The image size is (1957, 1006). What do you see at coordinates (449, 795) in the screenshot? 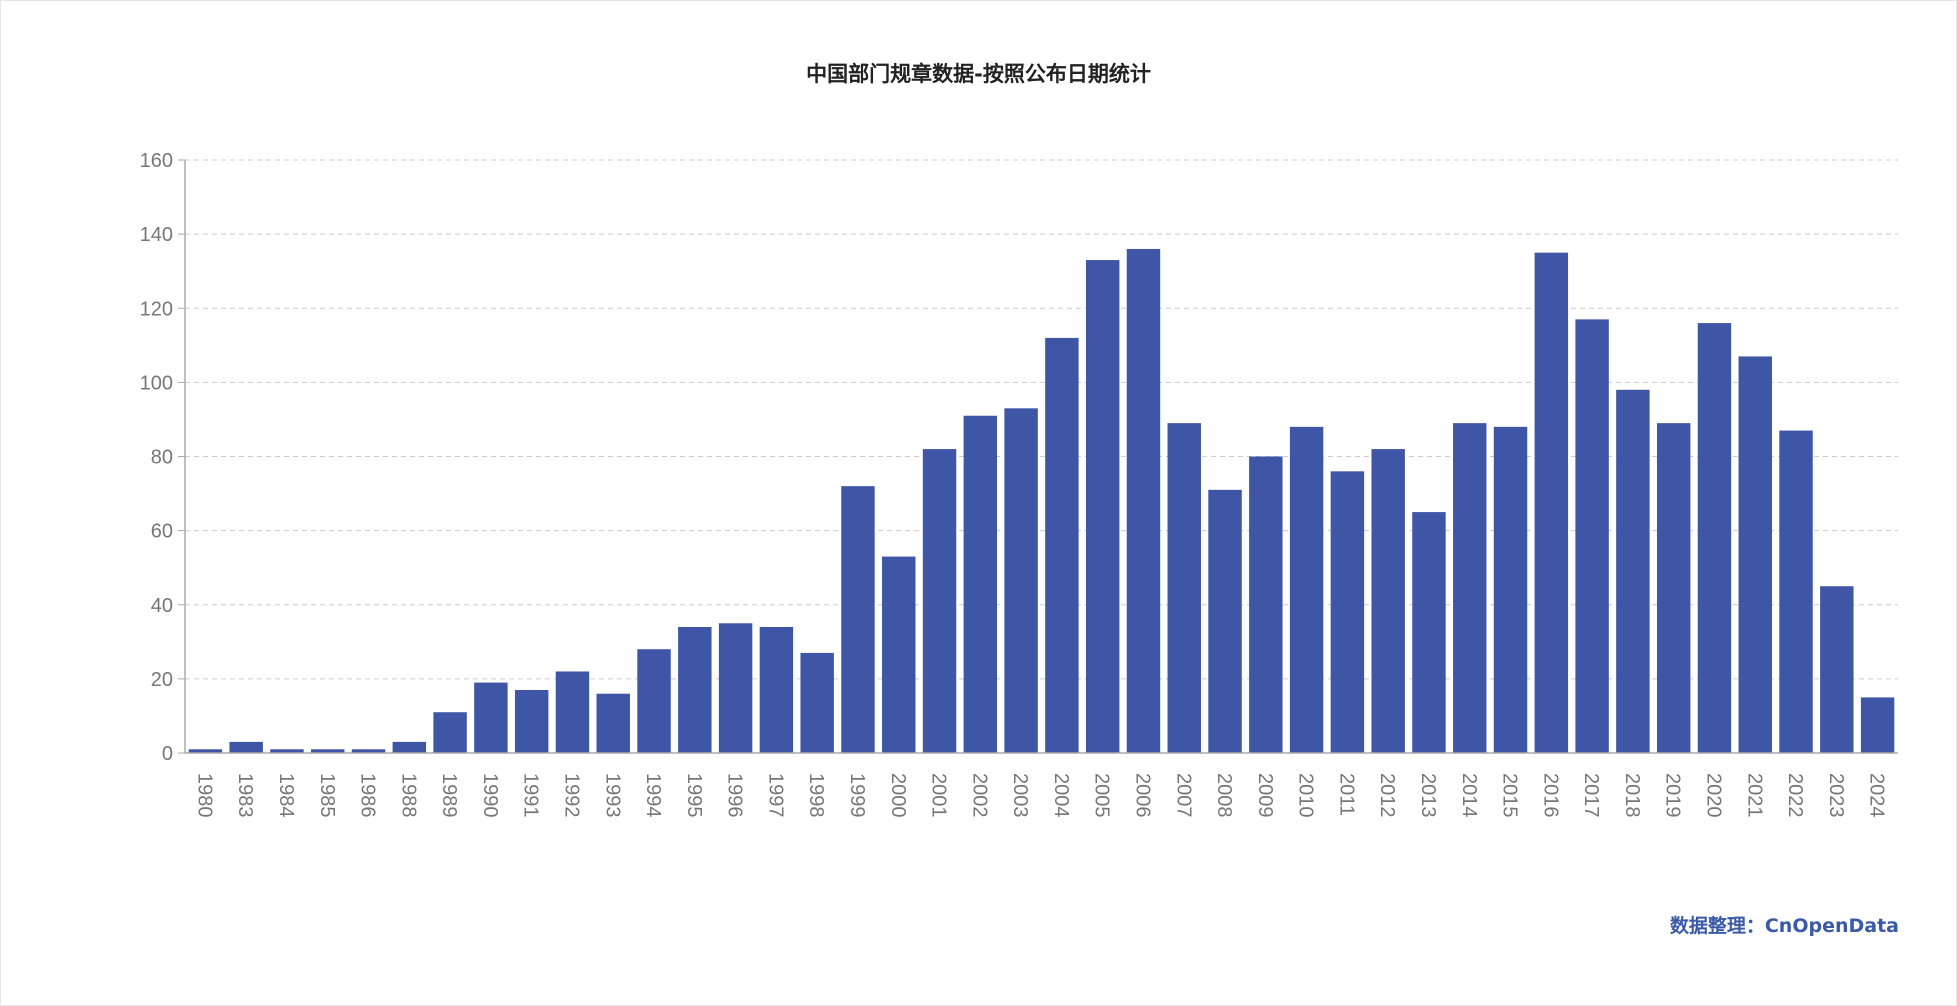
I see `x-tick-label-1989: 1989` at bounding box center [449, 795].